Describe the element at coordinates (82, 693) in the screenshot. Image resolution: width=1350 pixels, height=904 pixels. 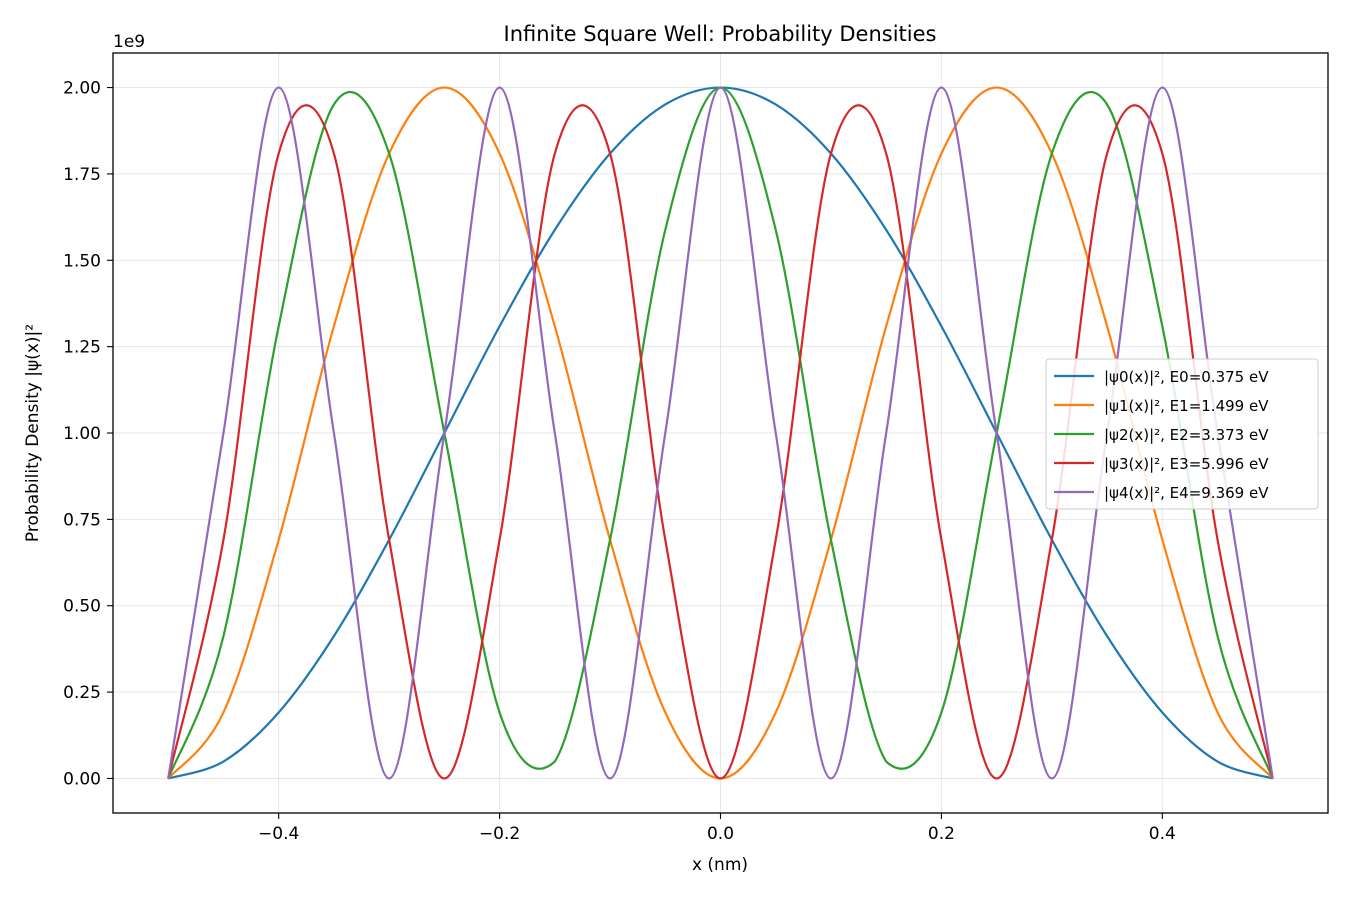
I see `y-tick-label: 0.25` at that location.